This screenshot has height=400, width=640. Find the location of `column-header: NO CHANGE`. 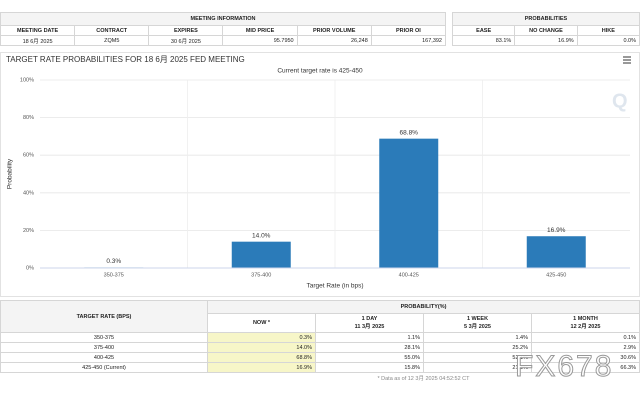

column-header: NO CHANGE is located at coordinates (546, 30).